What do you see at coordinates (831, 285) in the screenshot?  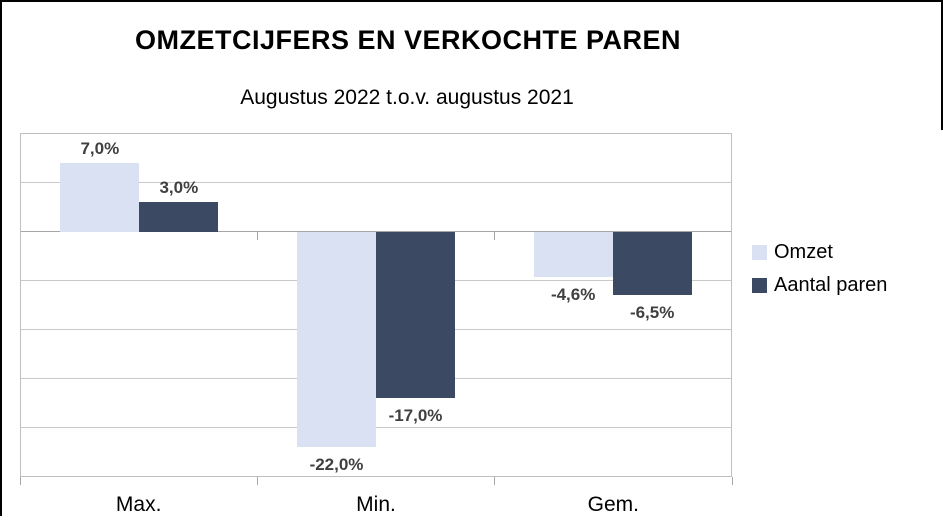 I see `legend-label-aantal-paren: Aantal paren` at bounding box center [831, 285].